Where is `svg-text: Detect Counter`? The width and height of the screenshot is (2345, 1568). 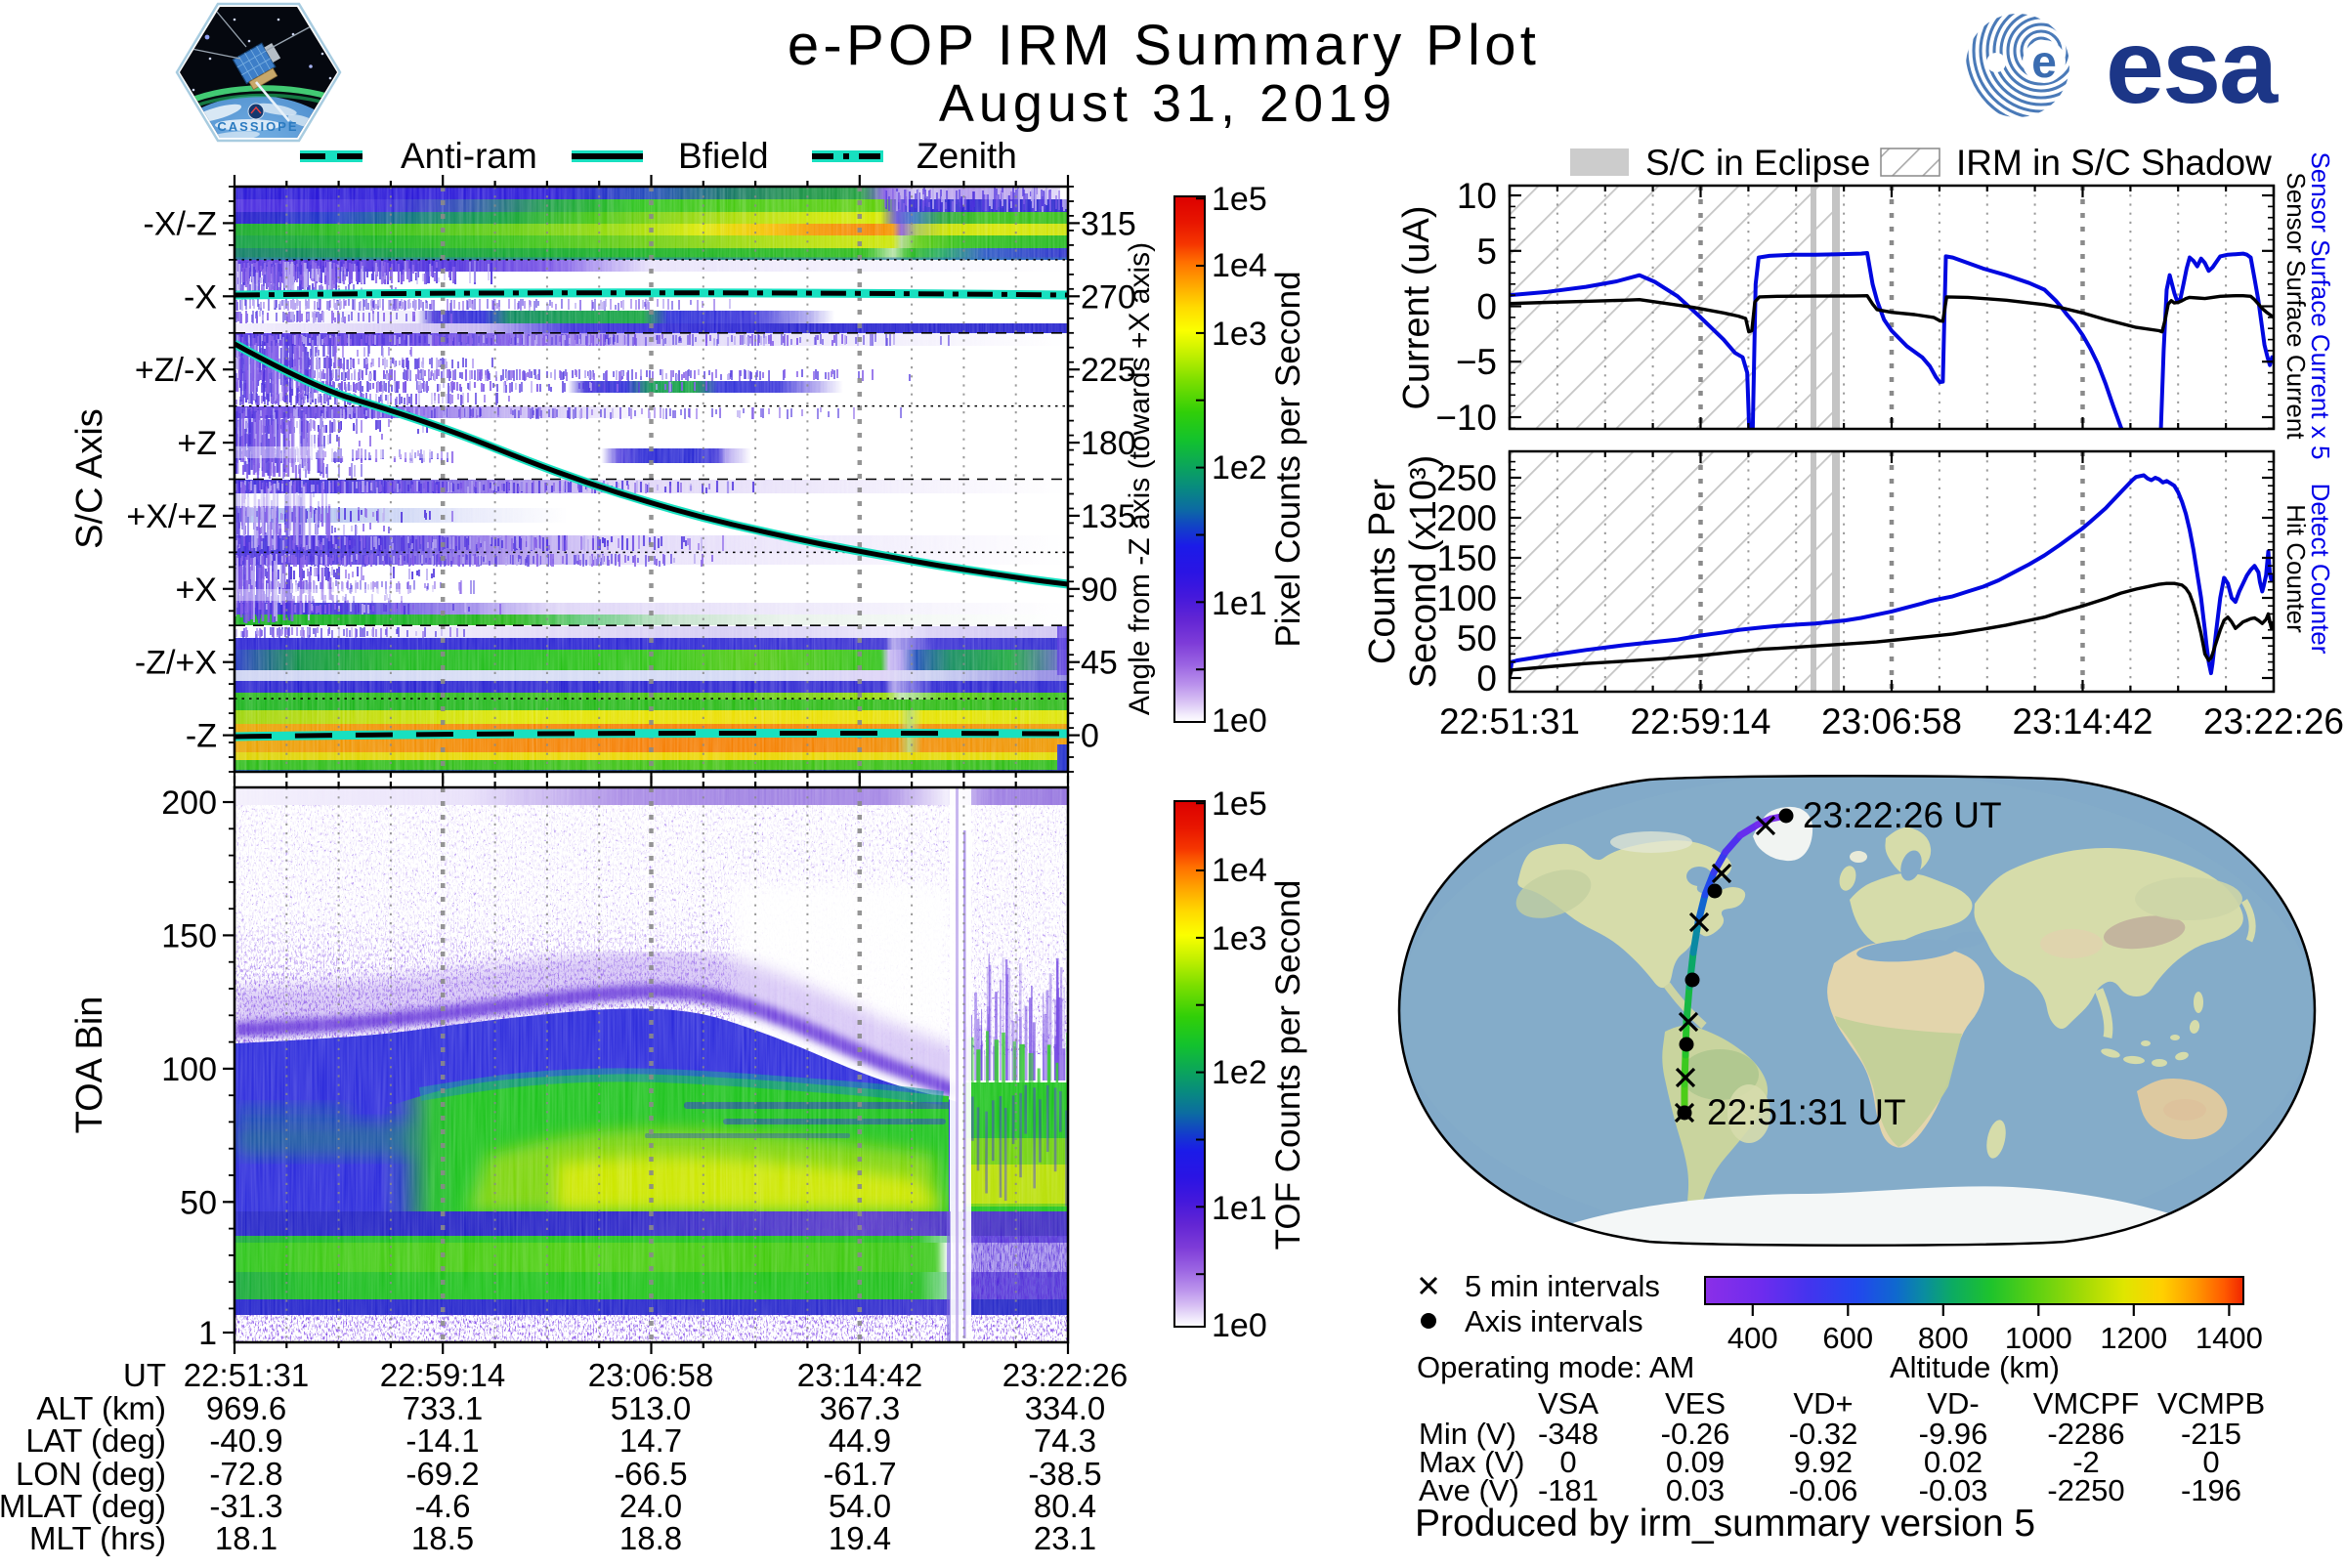
svg-text: Detect Counter is located at coordinates (2320, 569).